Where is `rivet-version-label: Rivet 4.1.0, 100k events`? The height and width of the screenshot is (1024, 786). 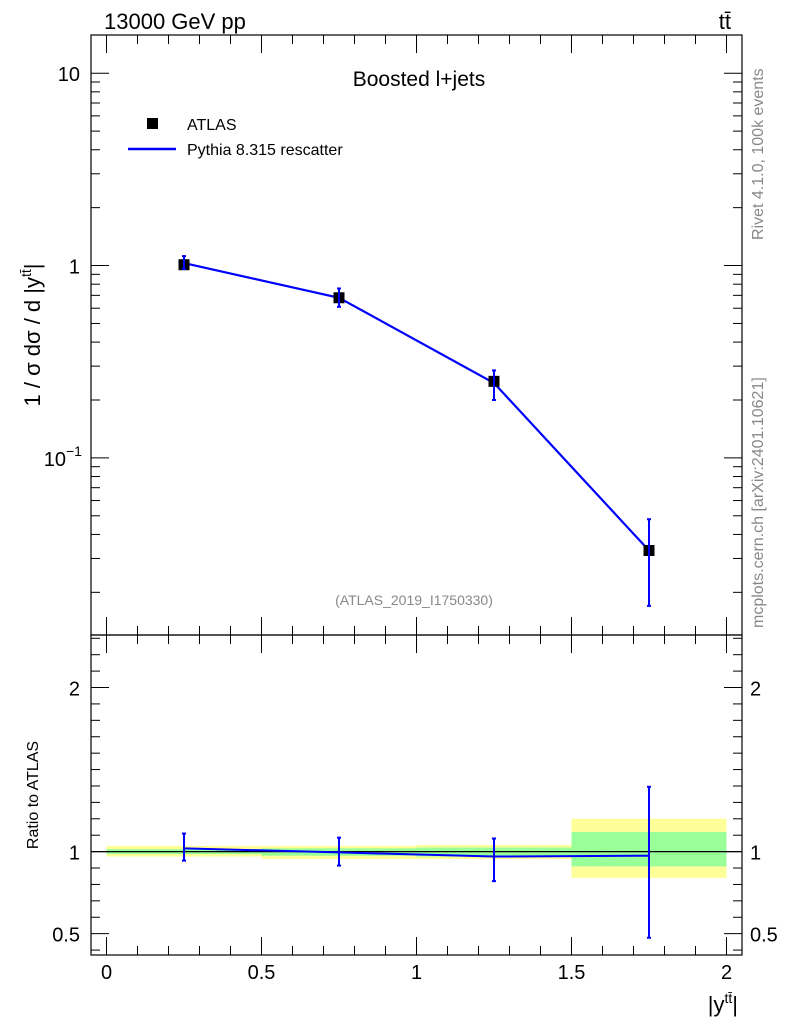
rivet-version-label: Rivet 4.1.0, 100k events is located at coordinates (758, 154).